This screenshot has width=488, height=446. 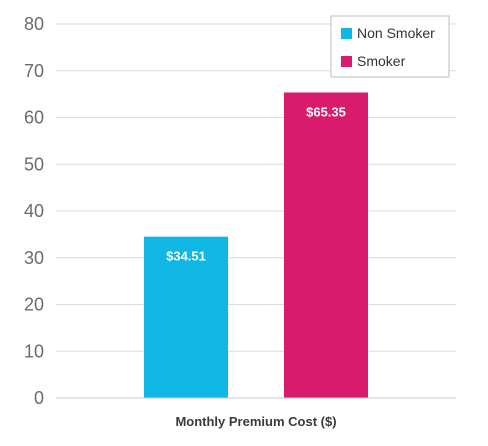 What do you see at coordinates (34, 24) in the screenshot?
I see `y-tick-label: 80` at bounding box center [34, 24].